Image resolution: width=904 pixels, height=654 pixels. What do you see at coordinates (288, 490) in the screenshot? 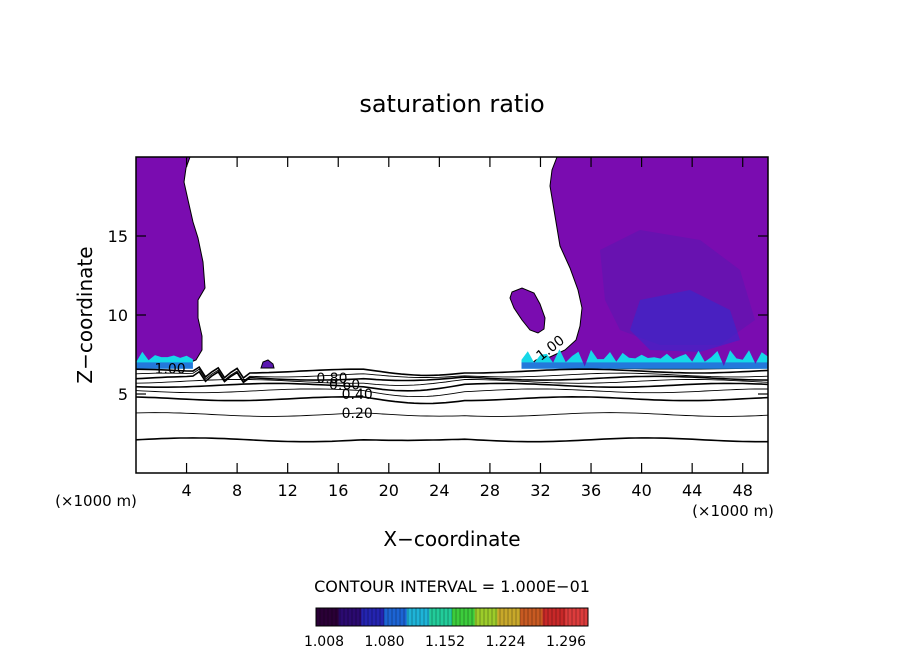
I see `x-tick-label-12: 12` at bounding box center [288, 490].